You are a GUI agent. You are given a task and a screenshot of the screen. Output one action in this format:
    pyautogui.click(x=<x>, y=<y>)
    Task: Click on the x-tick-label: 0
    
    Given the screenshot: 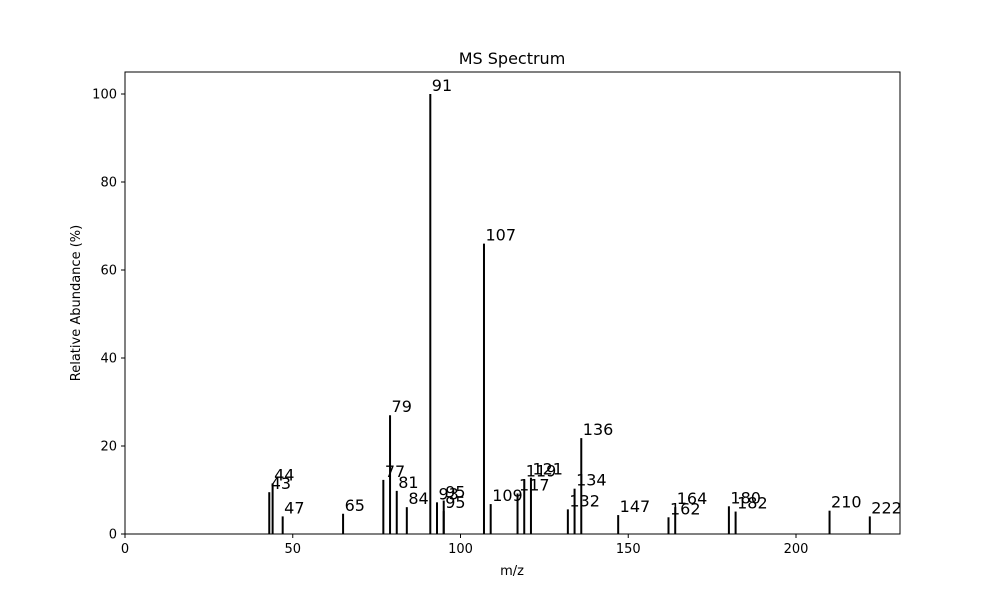 What is the action you would take?
    pyautogui.click(x=125, y=549)
    